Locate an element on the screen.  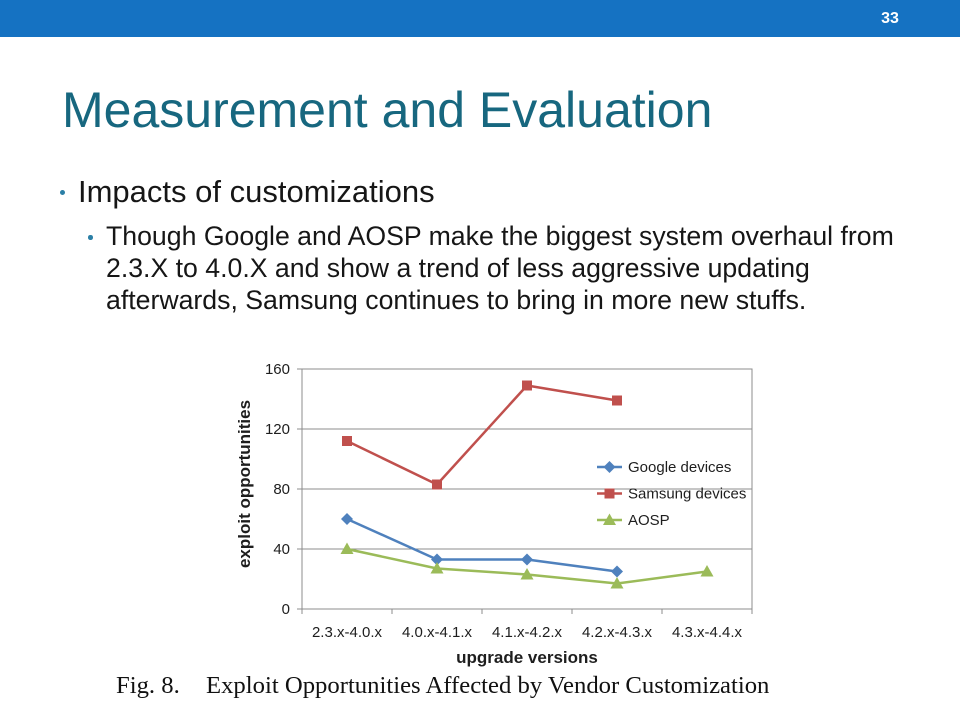
x-tick-label: 4.2.x-4.3.x is located at coordinates (617, 632).